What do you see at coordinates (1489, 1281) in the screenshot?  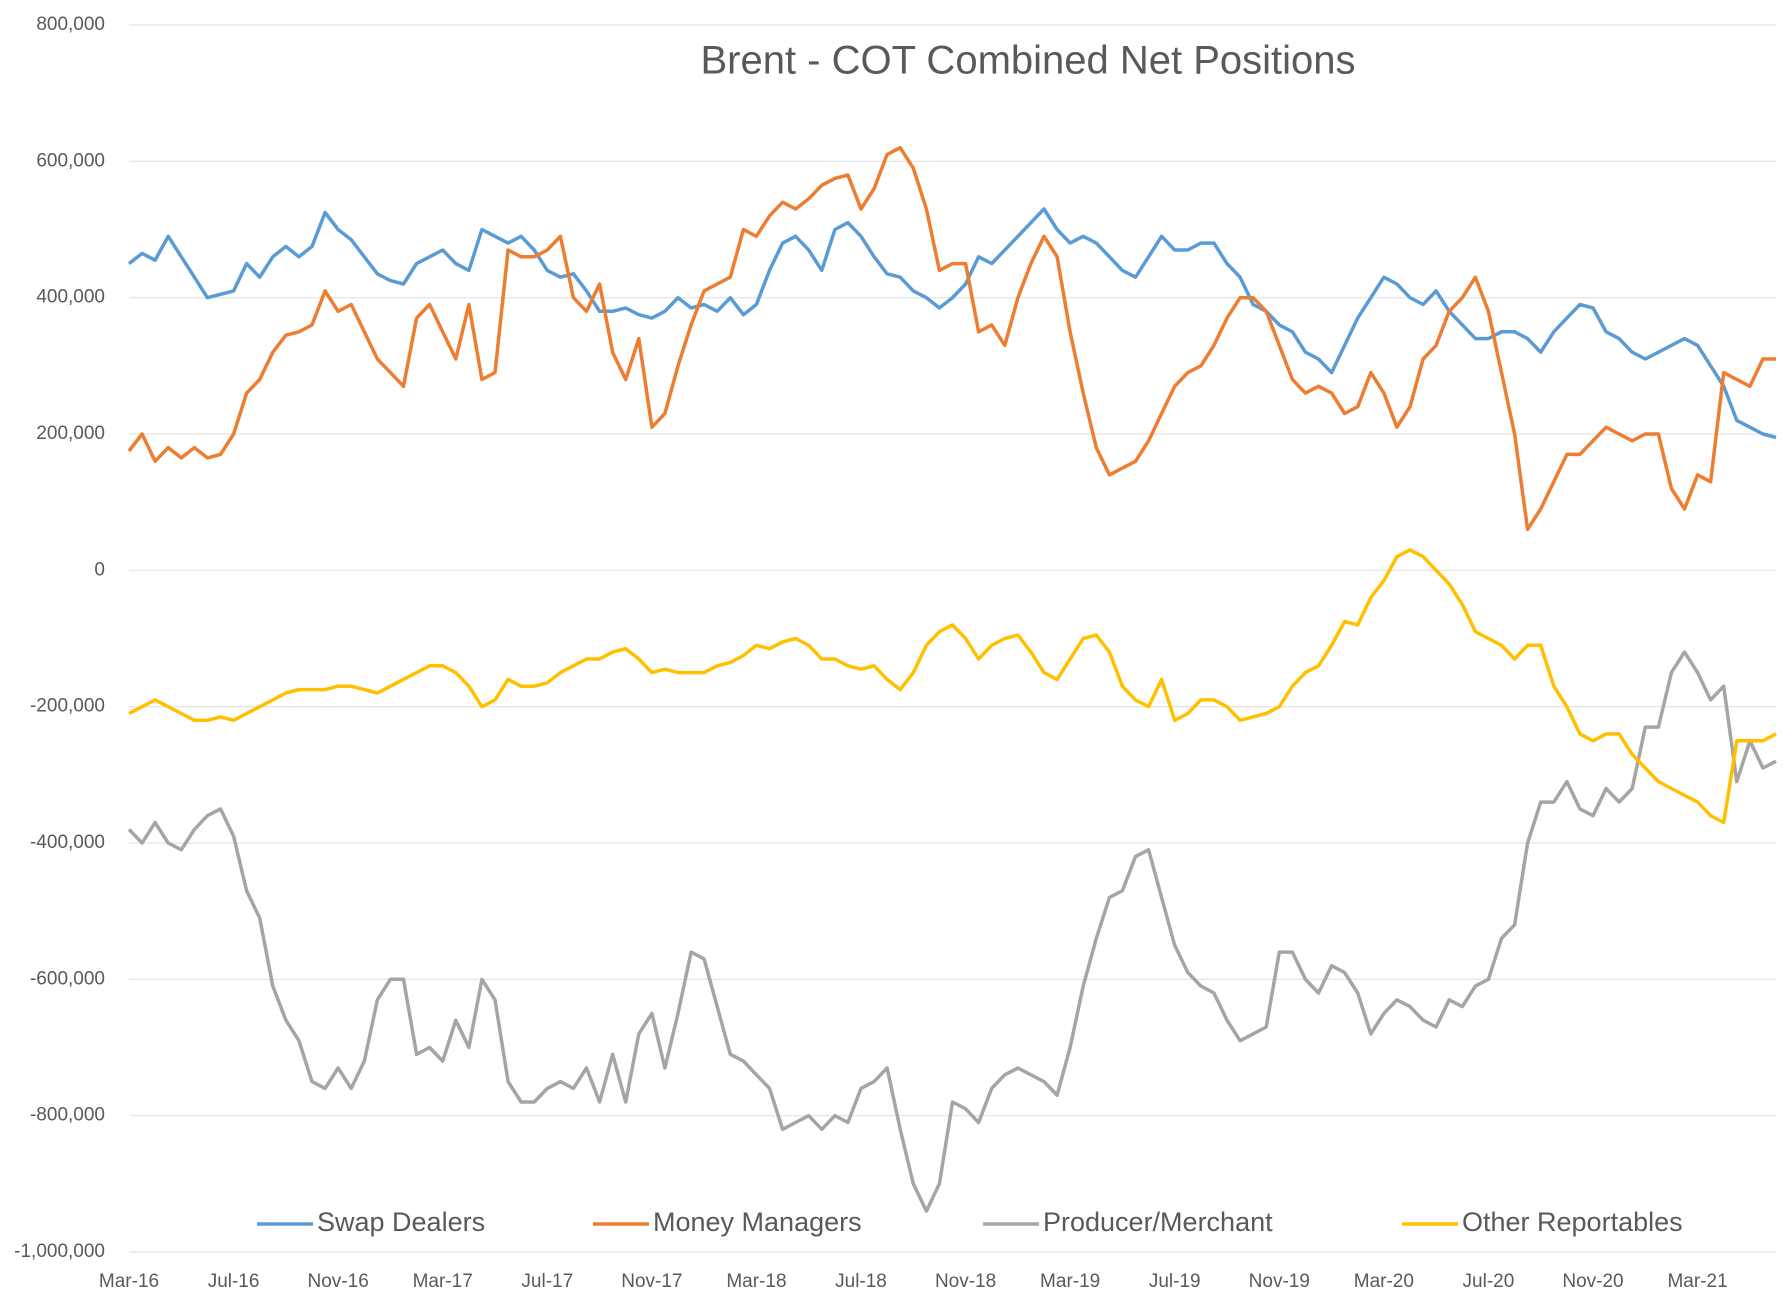 I see `x-tick-label: Jul-20` at bounding box center [1489, 1281].